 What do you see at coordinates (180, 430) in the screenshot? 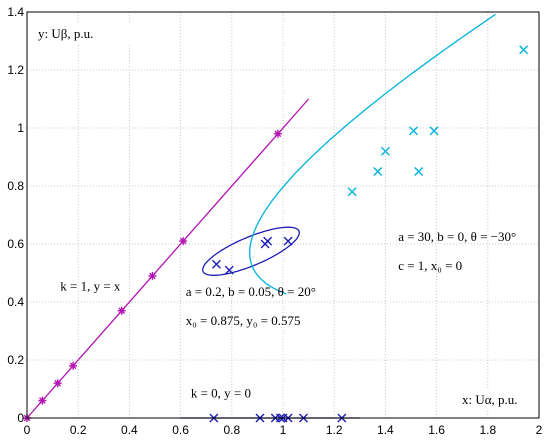
I see `x-tick-label: 0.6` at bounding box center [180, 430].